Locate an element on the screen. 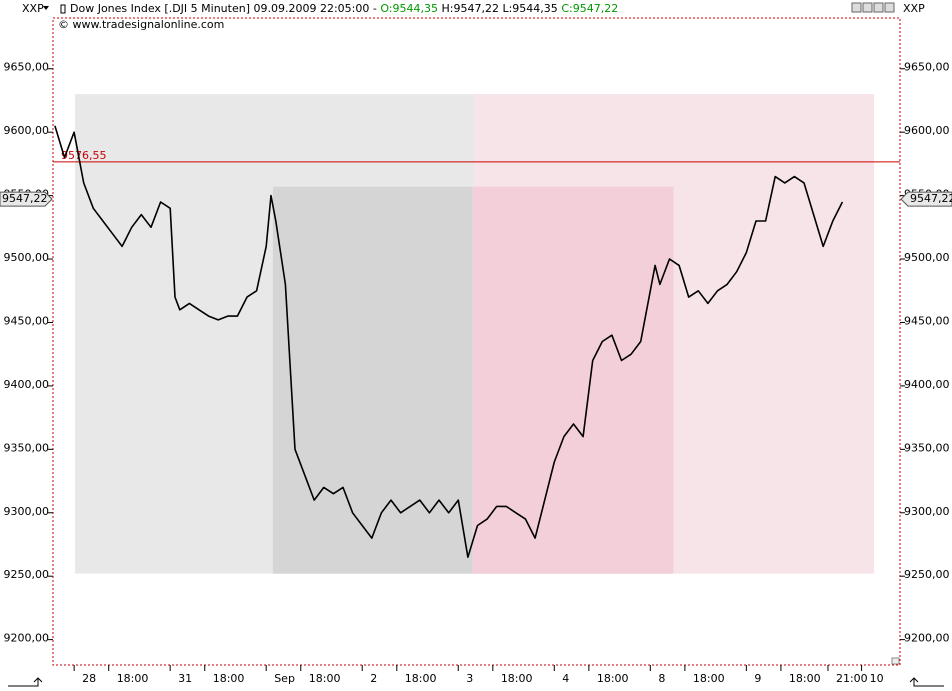  level-label: 9576,55 is located at coordinates (84, 155).